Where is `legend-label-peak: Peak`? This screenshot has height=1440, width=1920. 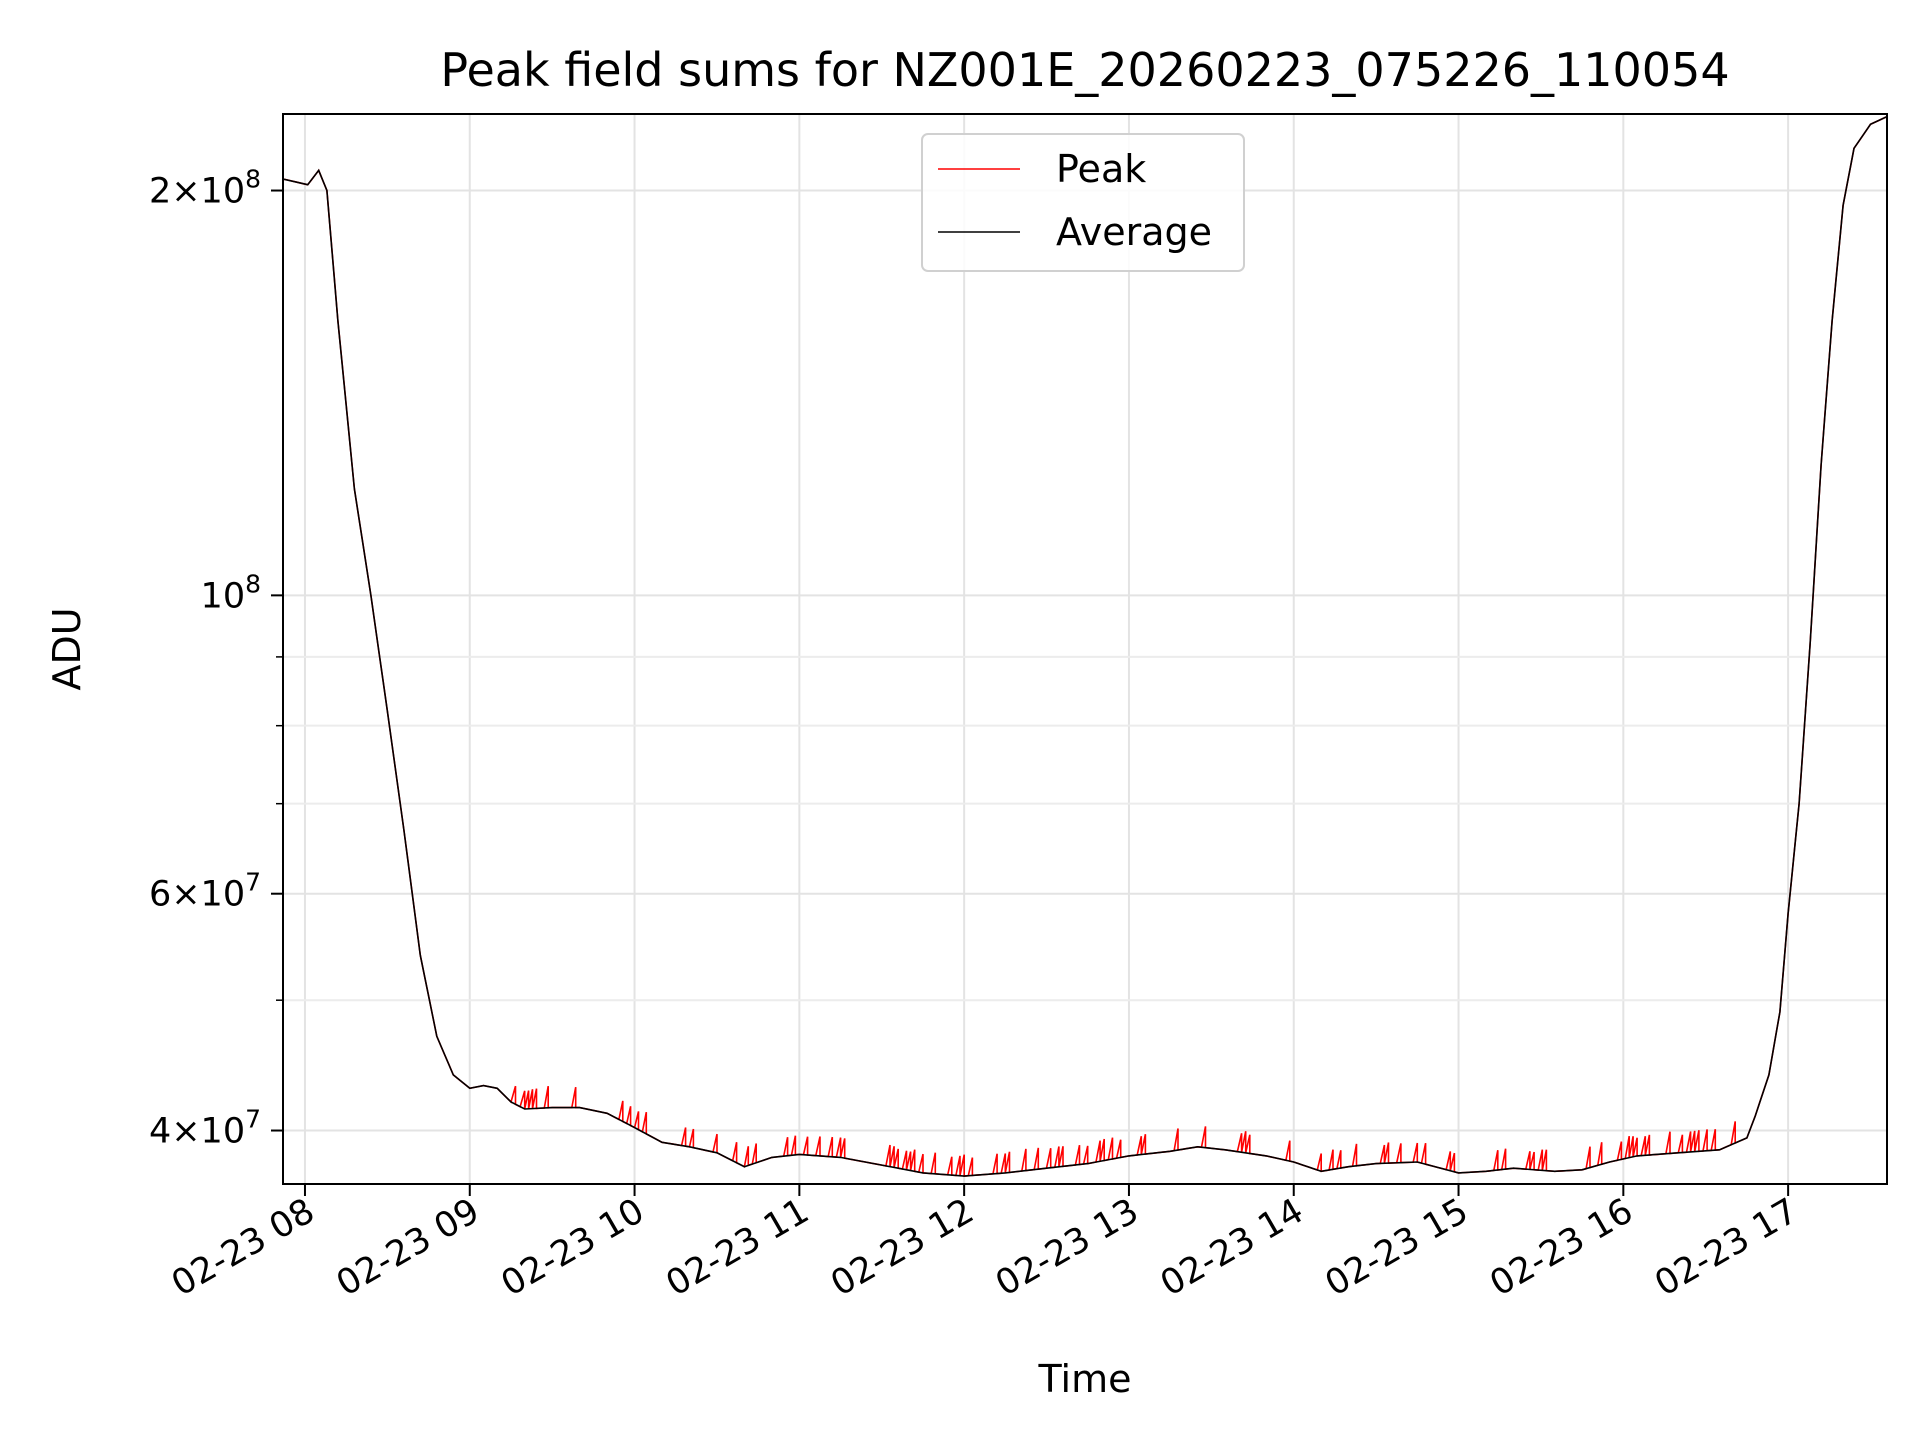
legend-label-peak: Peak is located at coordinates (1101, 169).